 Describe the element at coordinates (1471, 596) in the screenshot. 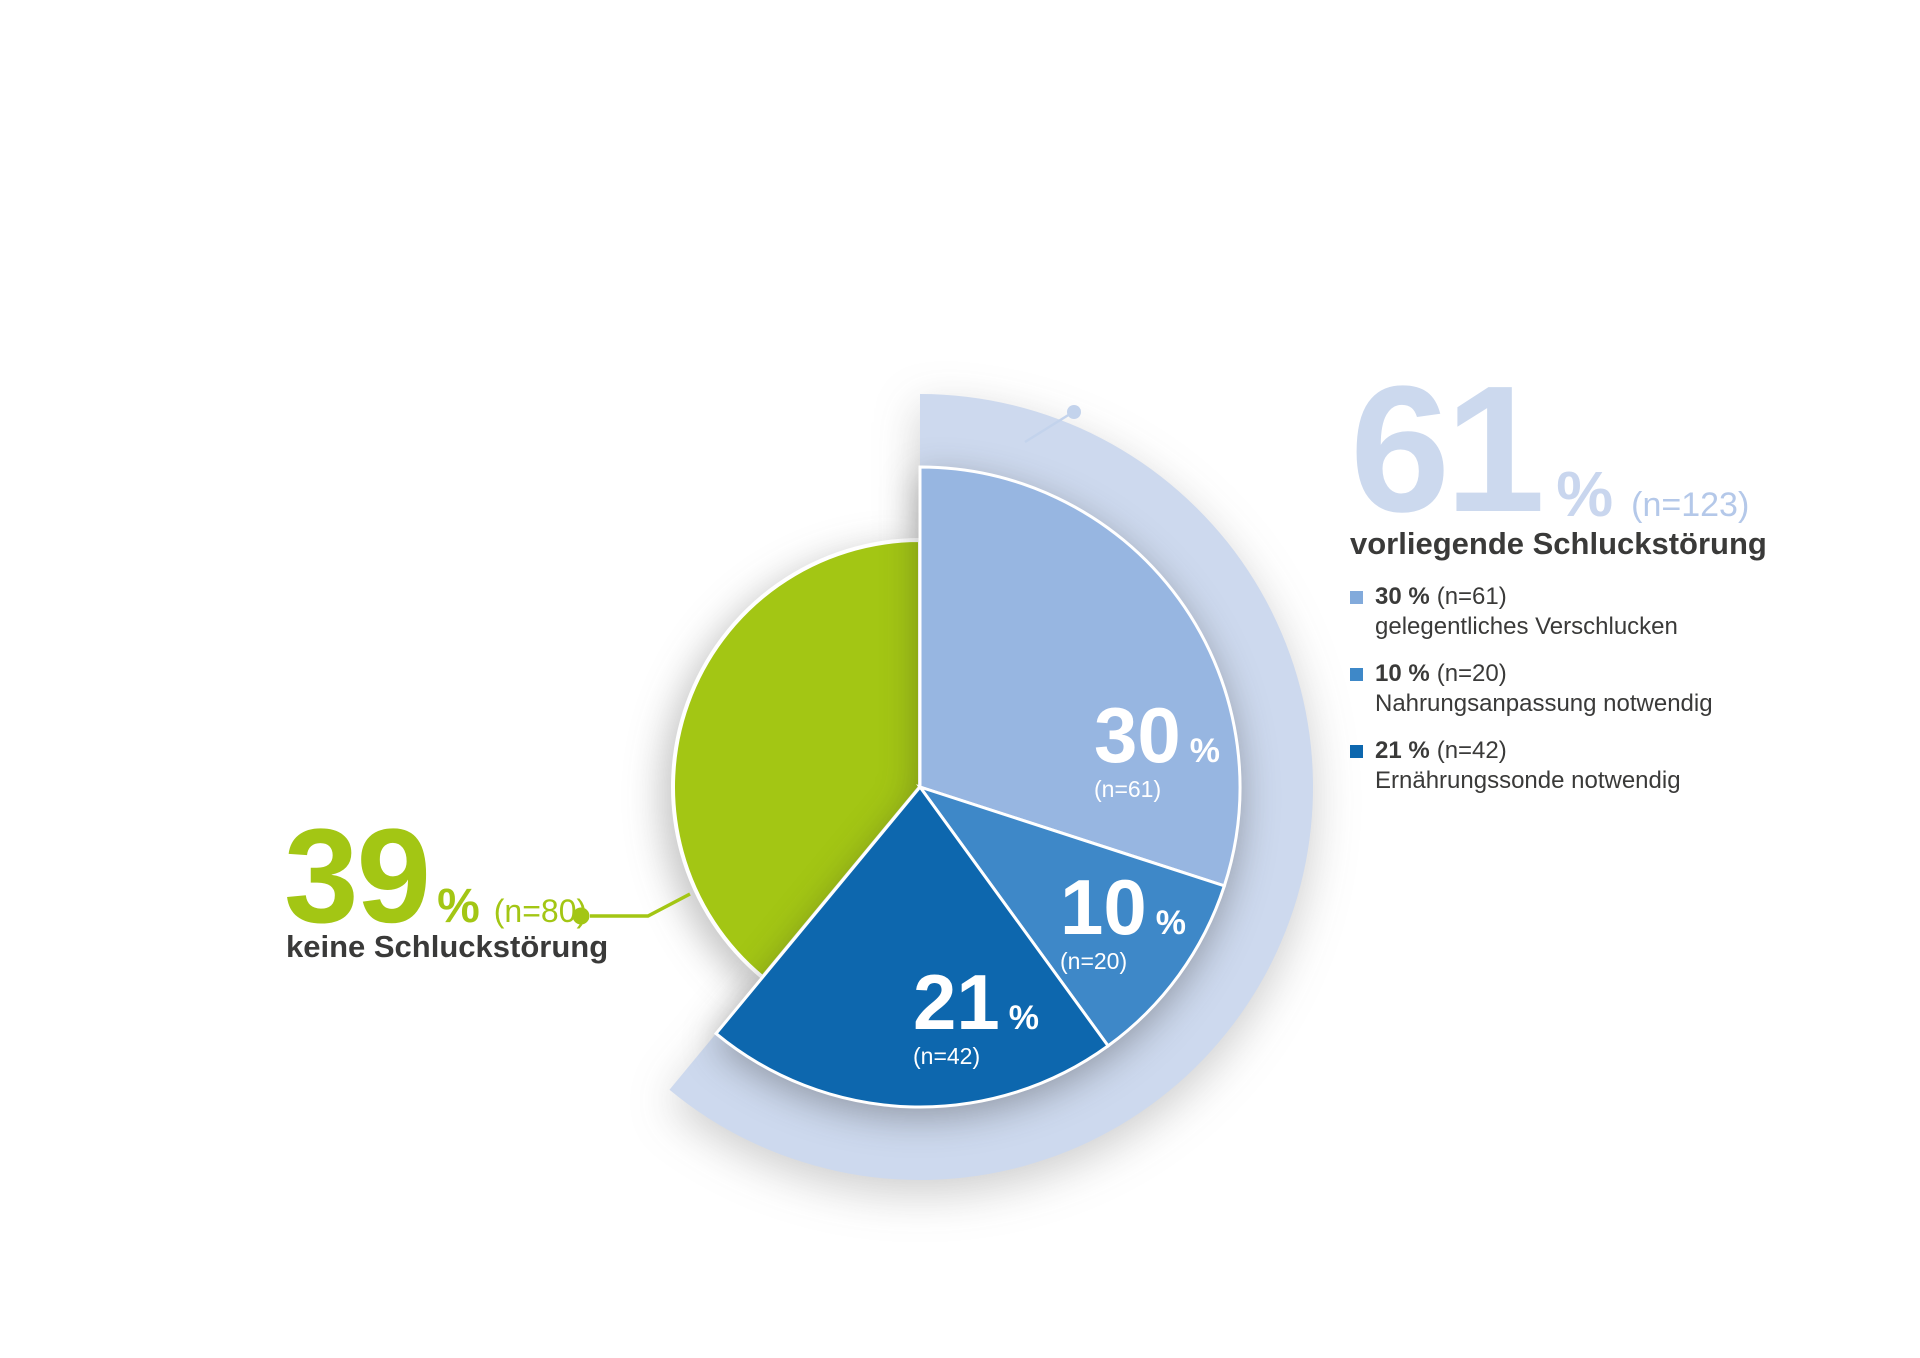

I see `legend-n-30: (n=61)` at that location.